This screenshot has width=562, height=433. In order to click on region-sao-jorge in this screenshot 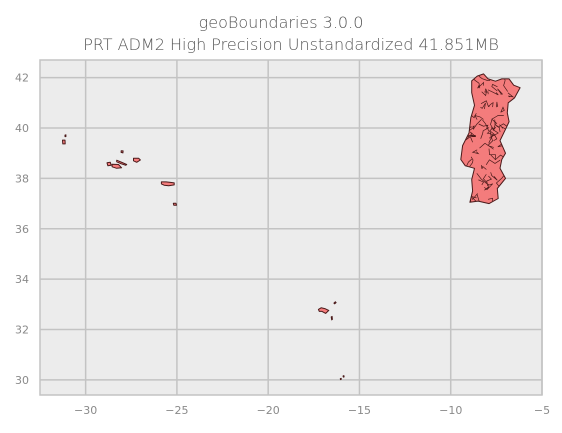, I will do `click(122, 162)`.